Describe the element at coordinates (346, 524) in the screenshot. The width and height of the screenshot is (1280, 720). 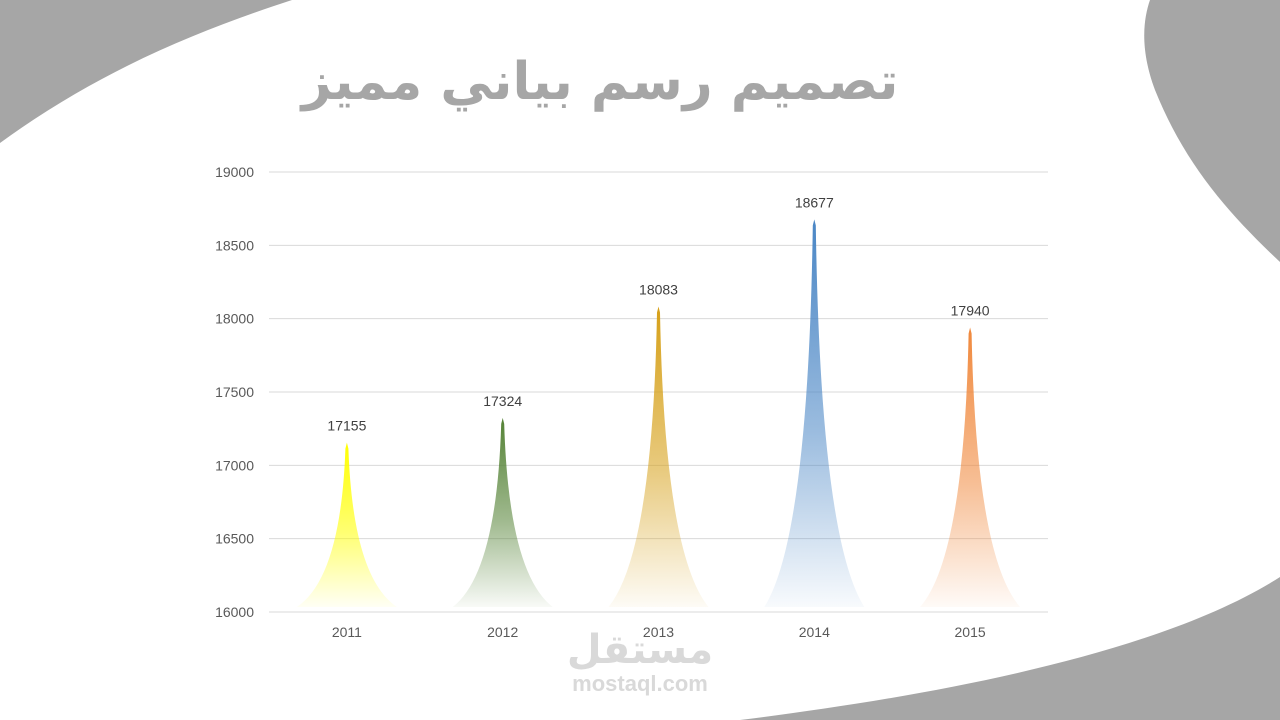
I see `bar-2011` at that location.